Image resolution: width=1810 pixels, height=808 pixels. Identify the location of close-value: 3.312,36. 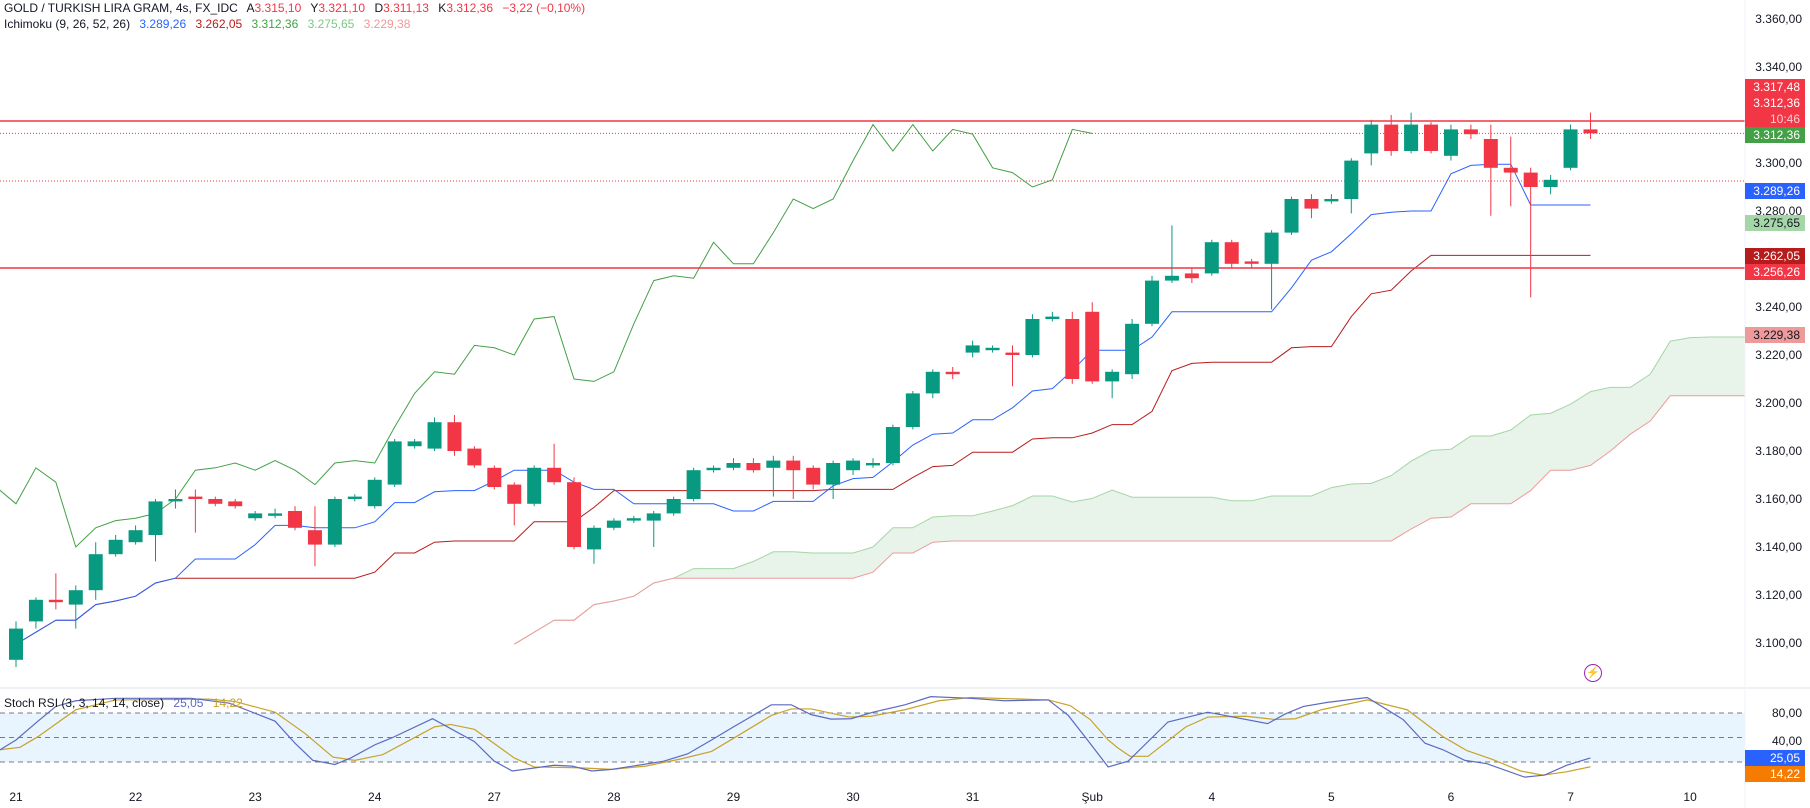
(470, 8).